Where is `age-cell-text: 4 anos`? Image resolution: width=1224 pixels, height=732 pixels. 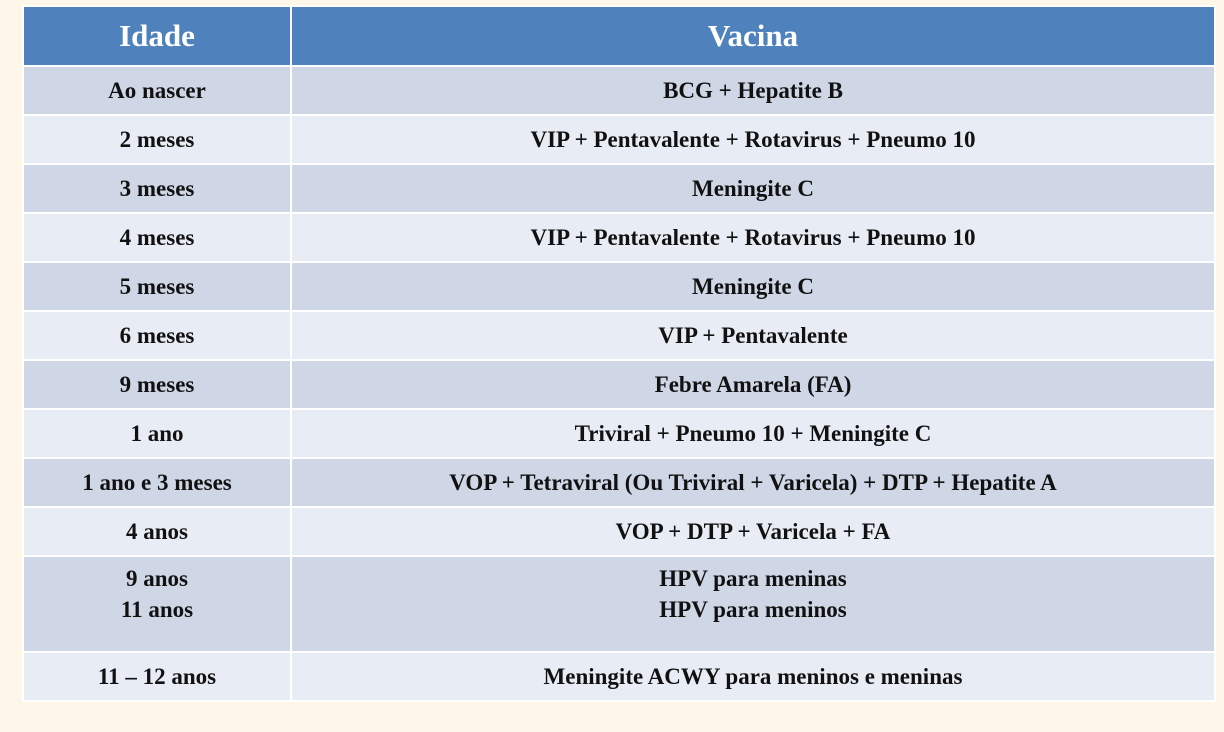 age-cell-text: 4 anos is located at coordinates (157, 531).